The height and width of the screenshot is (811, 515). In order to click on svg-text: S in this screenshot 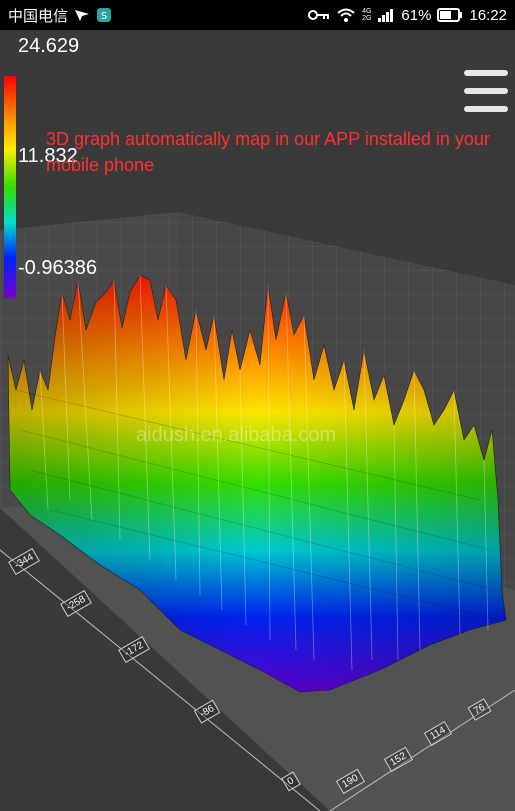, I will do `click(104, 16)`.